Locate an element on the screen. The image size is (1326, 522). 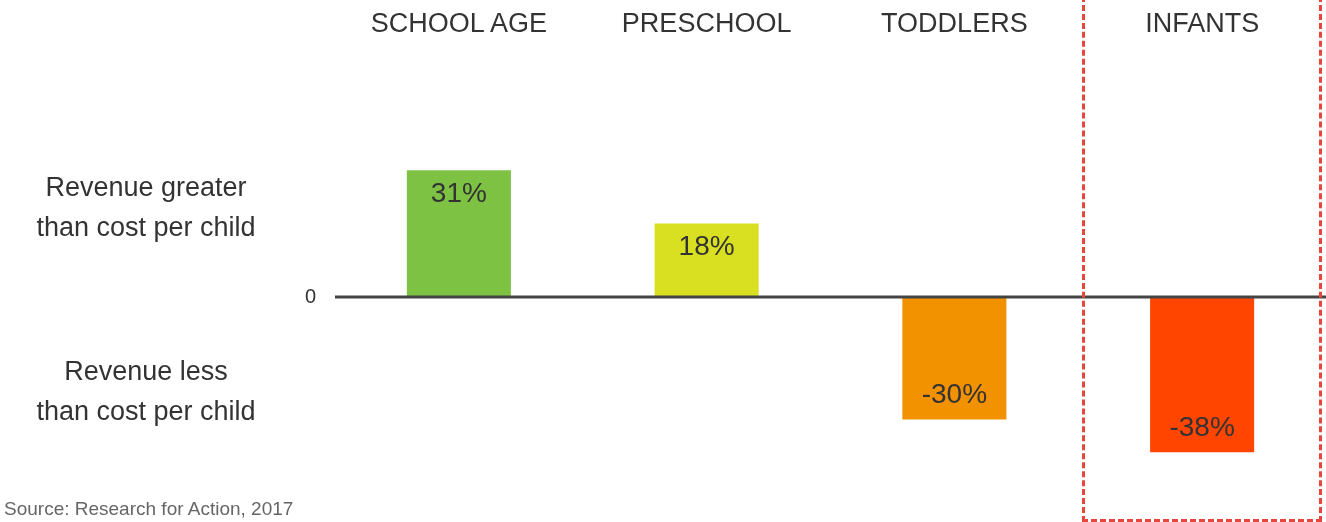
x-tick-label: PRESCHOOL is located at coordinates (706, 22).